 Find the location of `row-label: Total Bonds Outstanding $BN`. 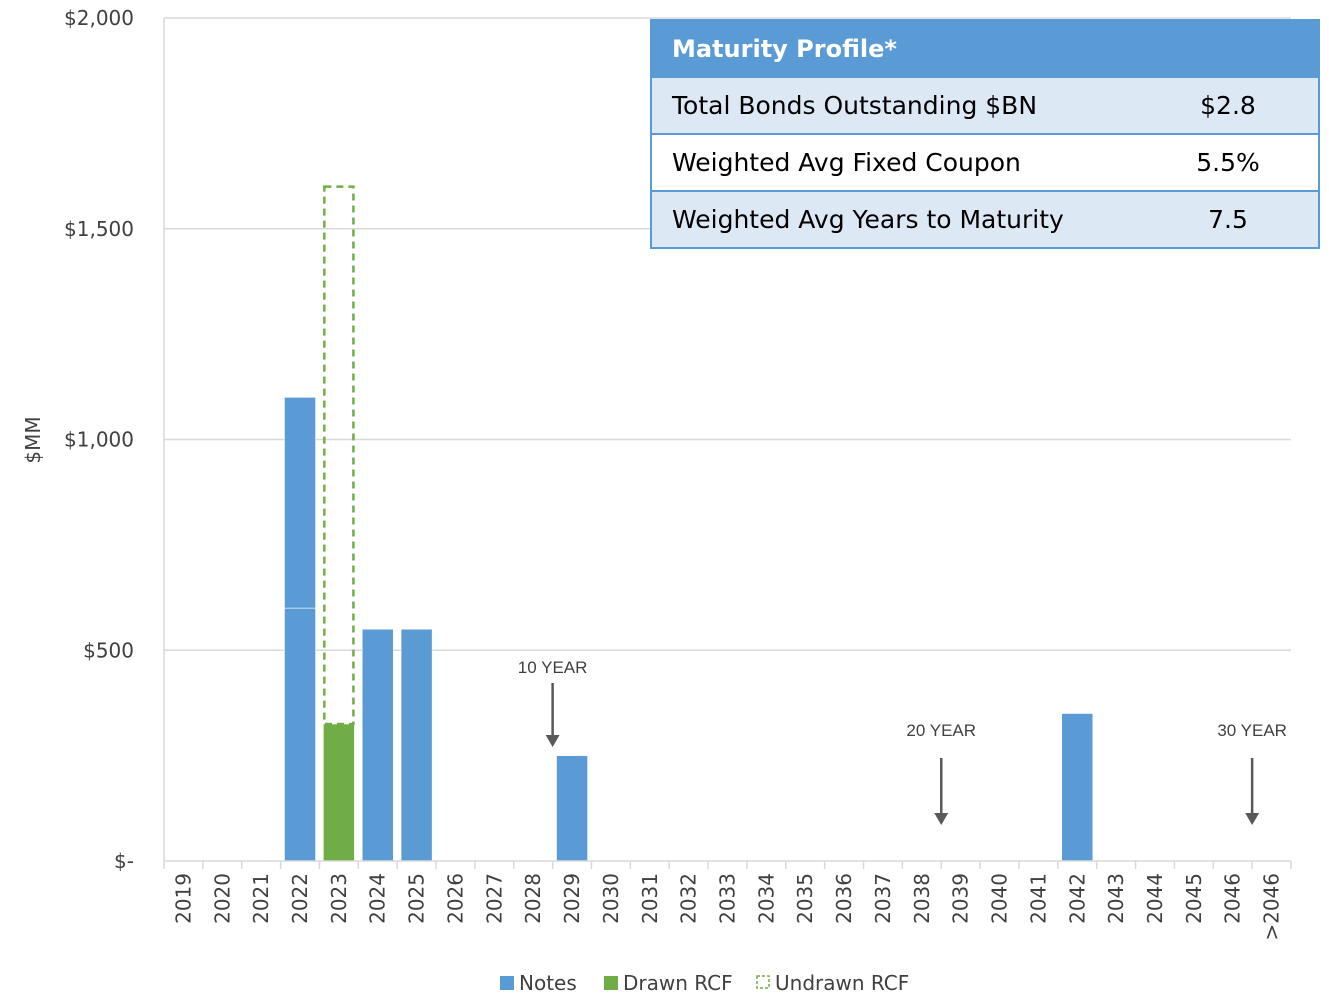

row-label: Total Bonds Outstanding $BN is located at coordinates (904, 105).